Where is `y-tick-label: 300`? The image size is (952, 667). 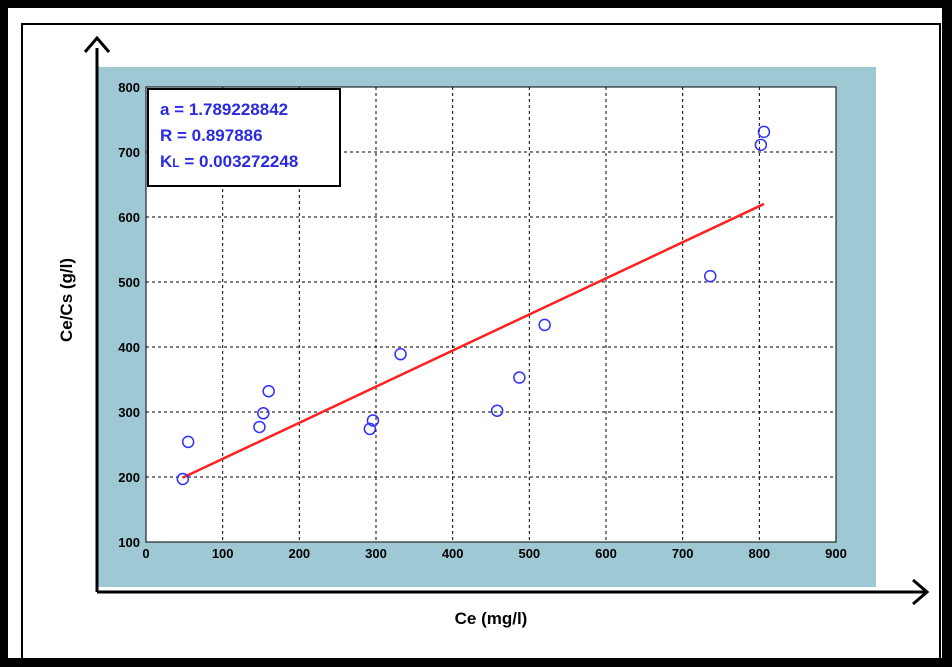
y-tick-label: 300 is located at coordinates (129, 412).